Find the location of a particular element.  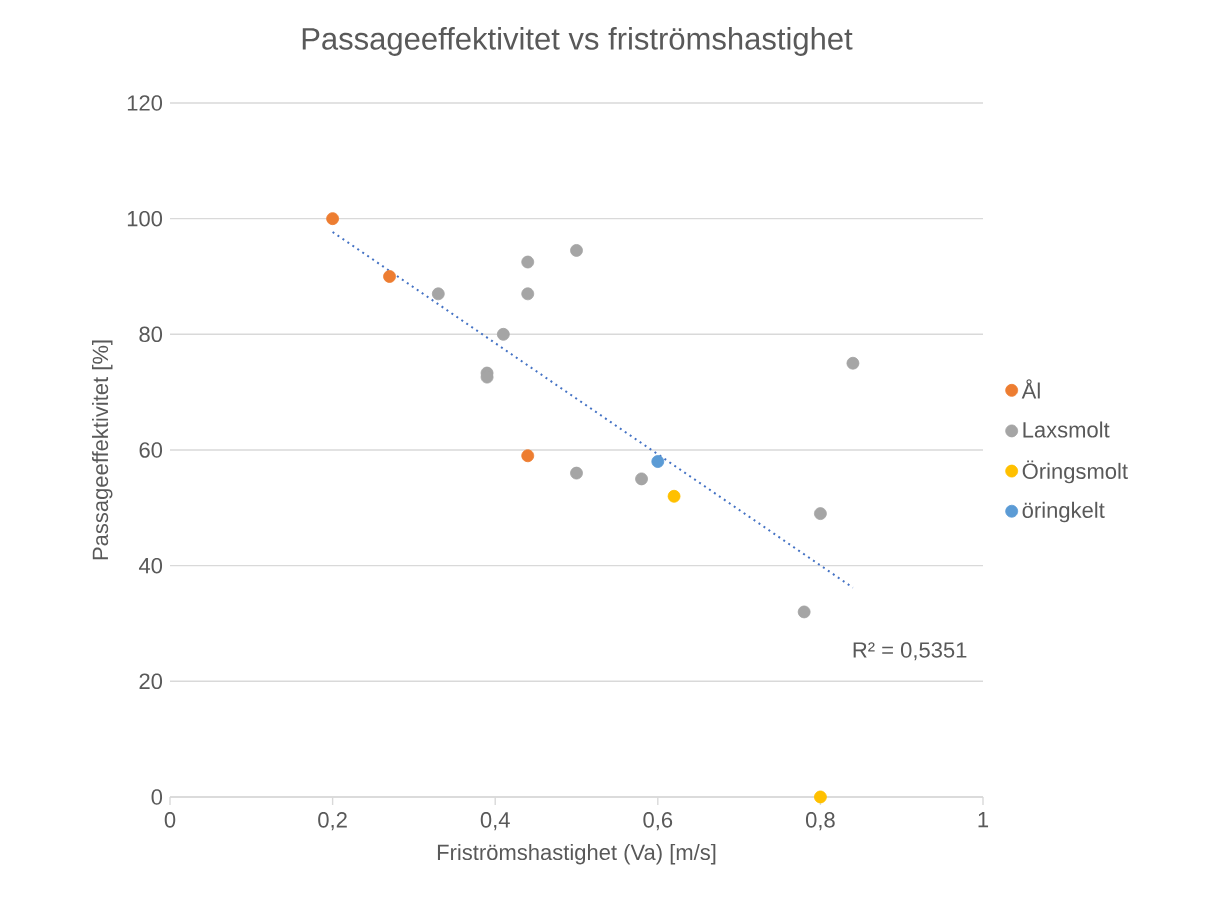

legend-label: Öringsmolt is located at coordinates (1075, 472).